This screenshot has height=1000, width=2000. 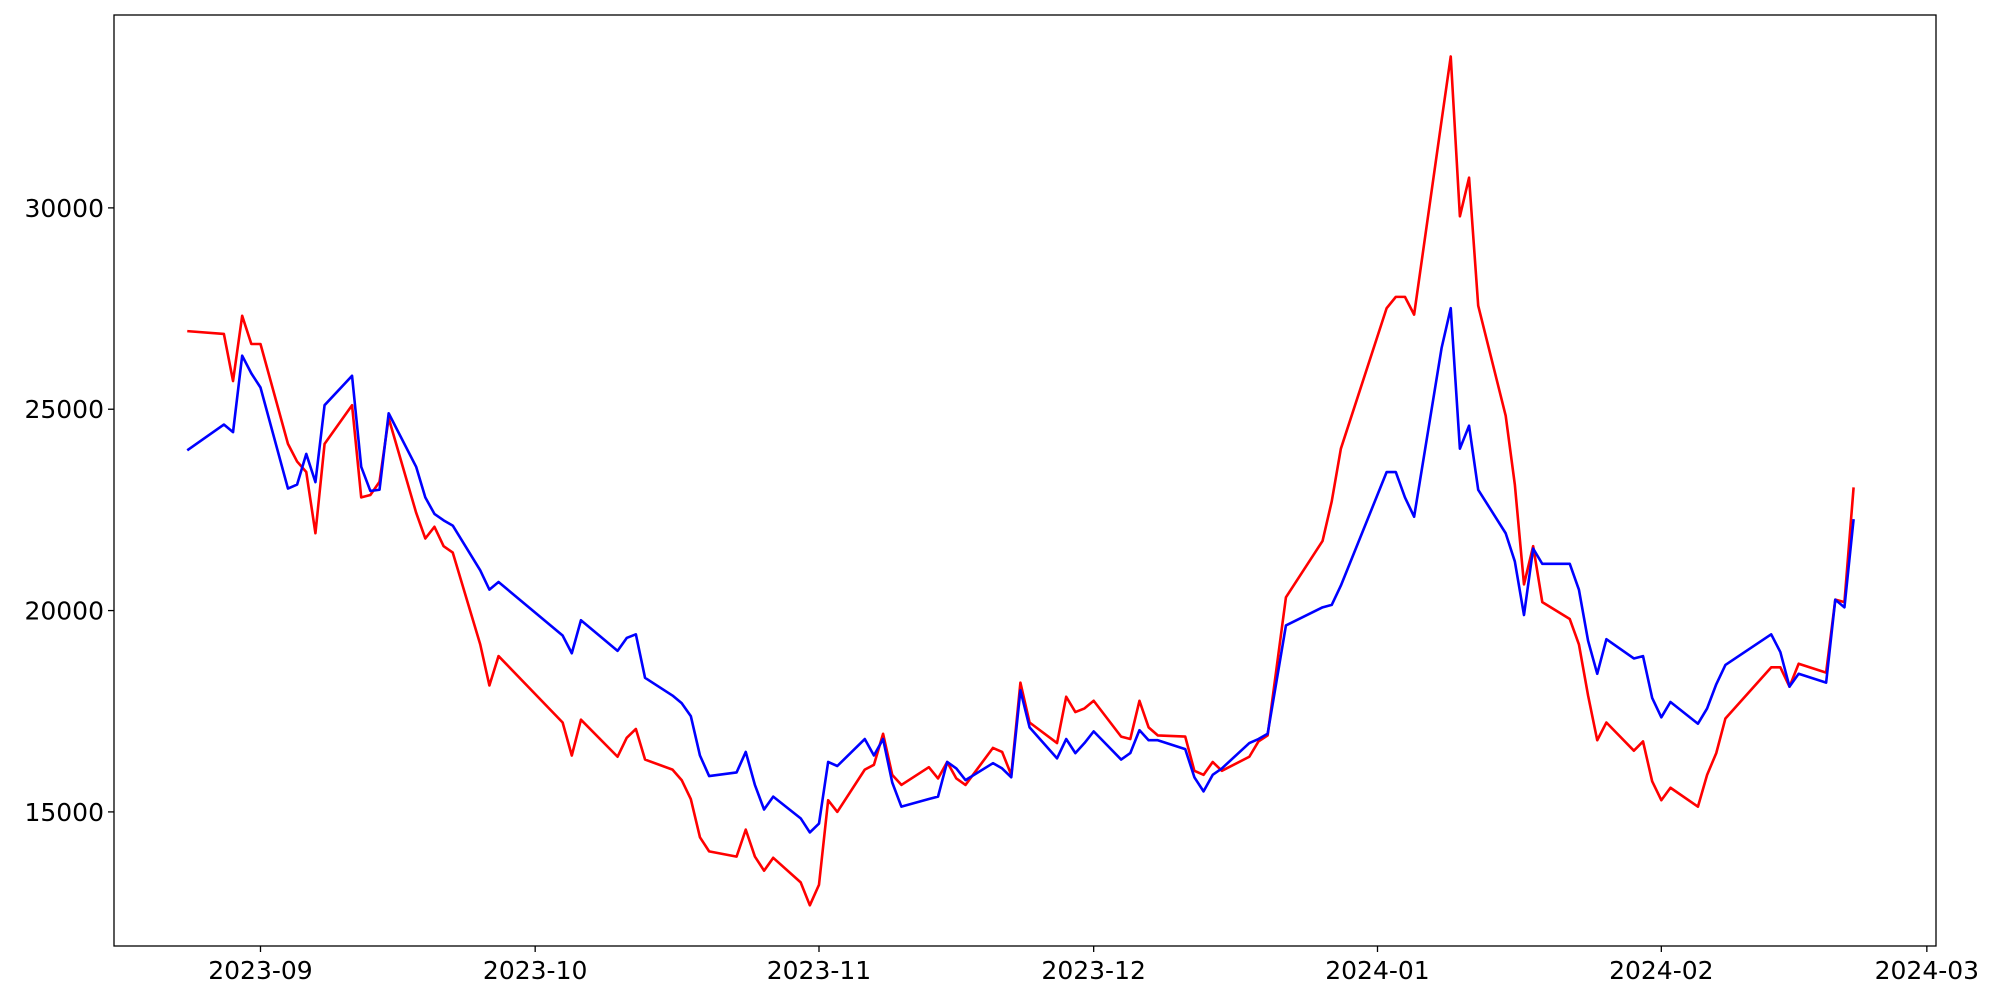 What do you see at coordinates (64, 611) in the screenshot?
I see `y-tick-label: 20000` at bounding box center [64, 611].